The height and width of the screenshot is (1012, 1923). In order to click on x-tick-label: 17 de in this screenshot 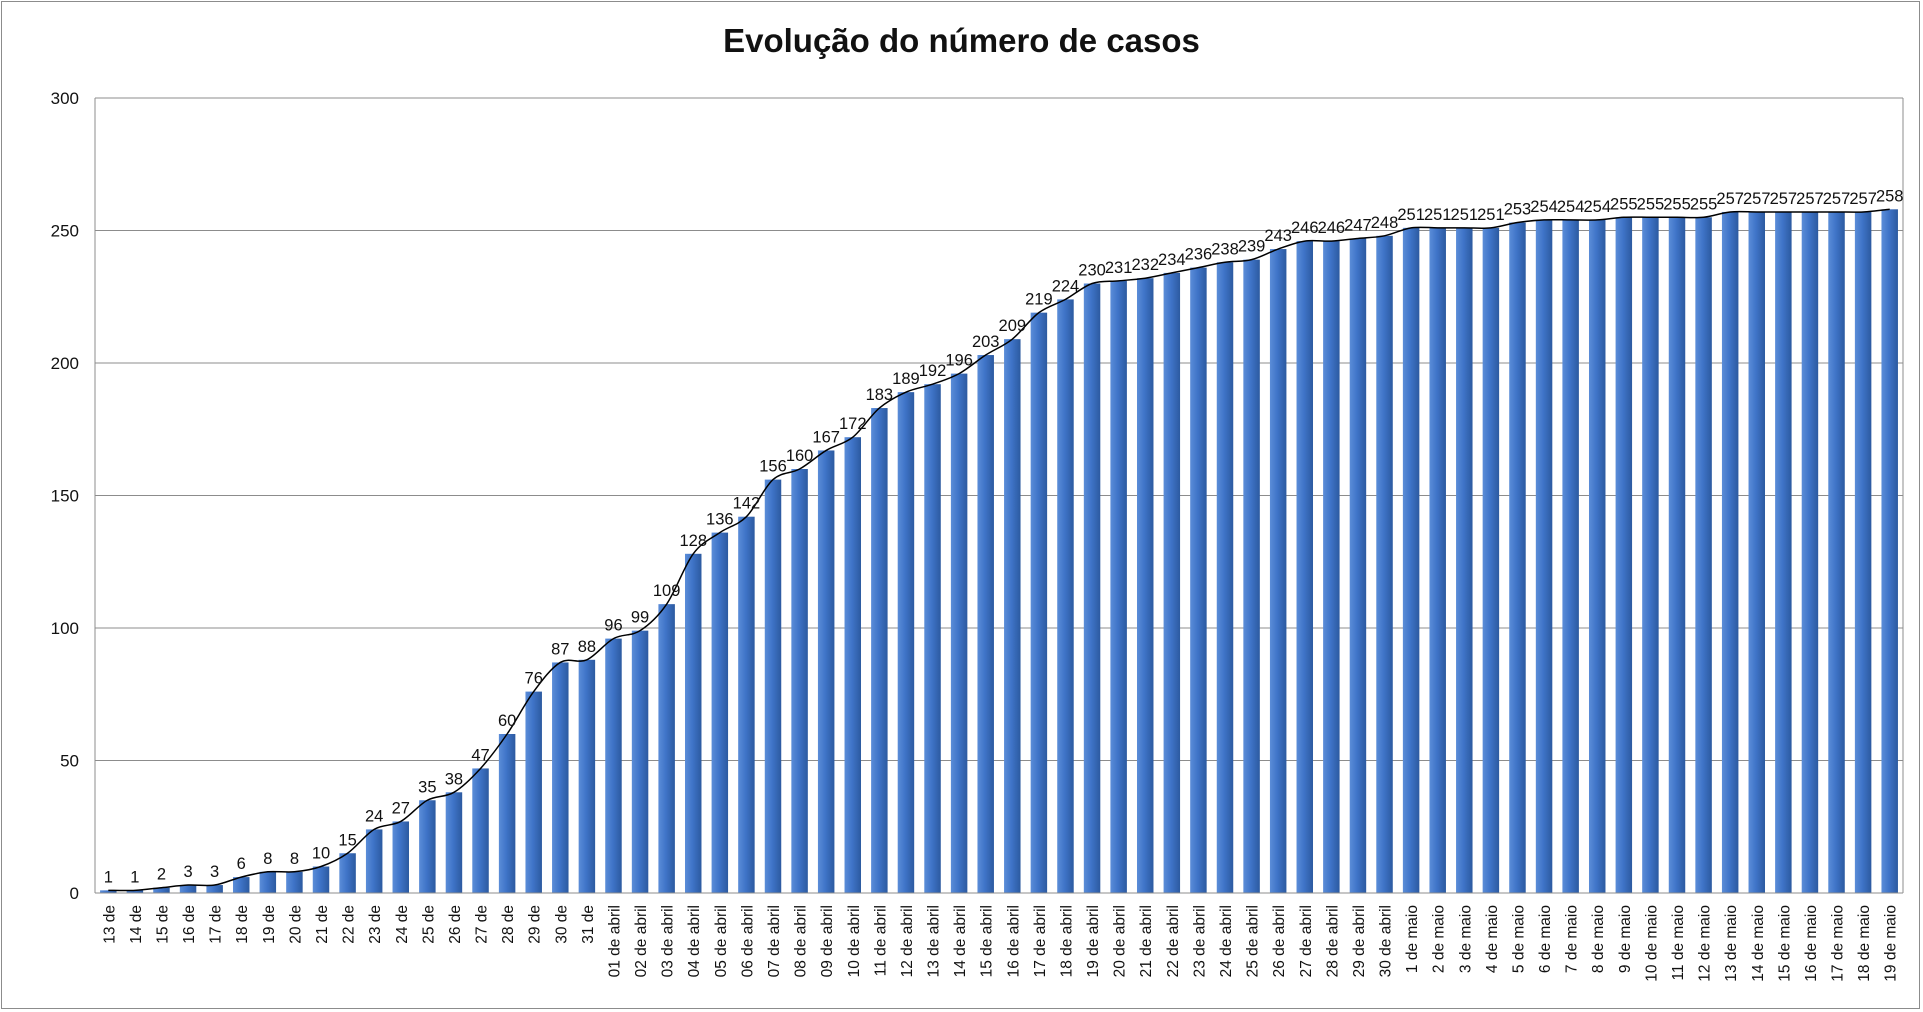, I will do `click(216, 924)`.